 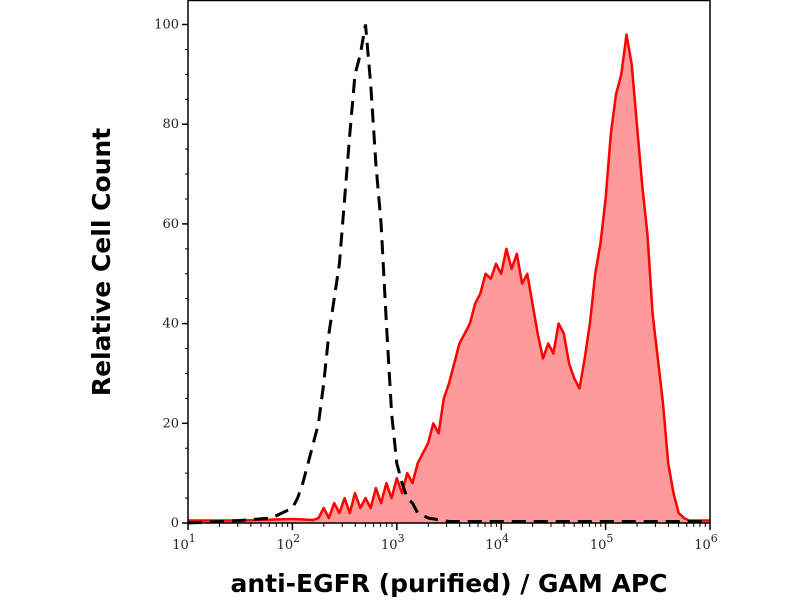 I want to click on x-tick-label: 10⁴, so click(x=497, y=542).